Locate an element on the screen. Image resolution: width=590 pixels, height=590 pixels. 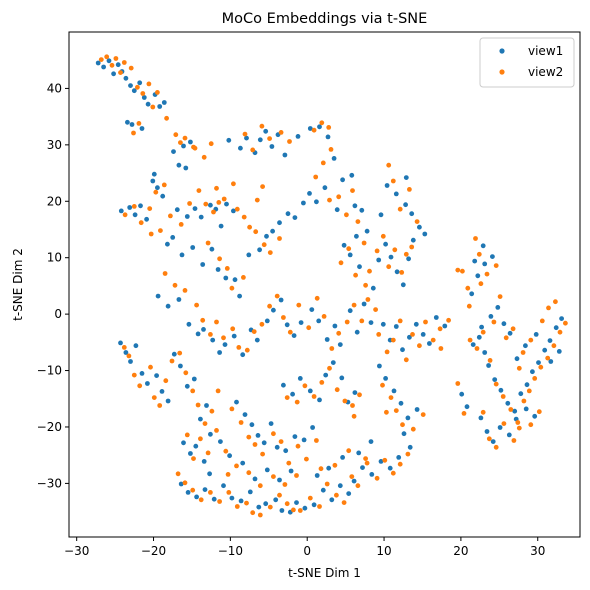
y-axis-label: t-SNE Dim 2 is located at coordinates (18, 284).